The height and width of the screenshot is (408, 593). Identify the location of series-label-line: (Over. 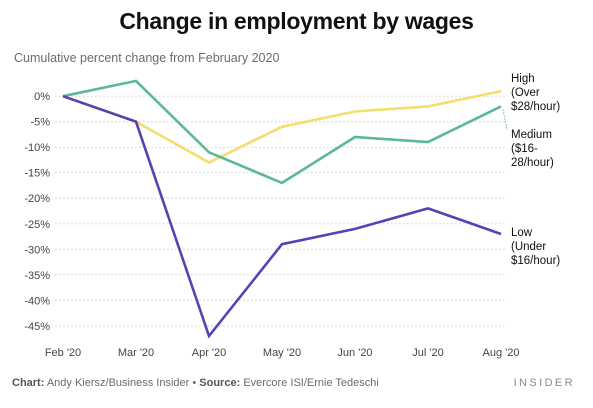
(525, 93).